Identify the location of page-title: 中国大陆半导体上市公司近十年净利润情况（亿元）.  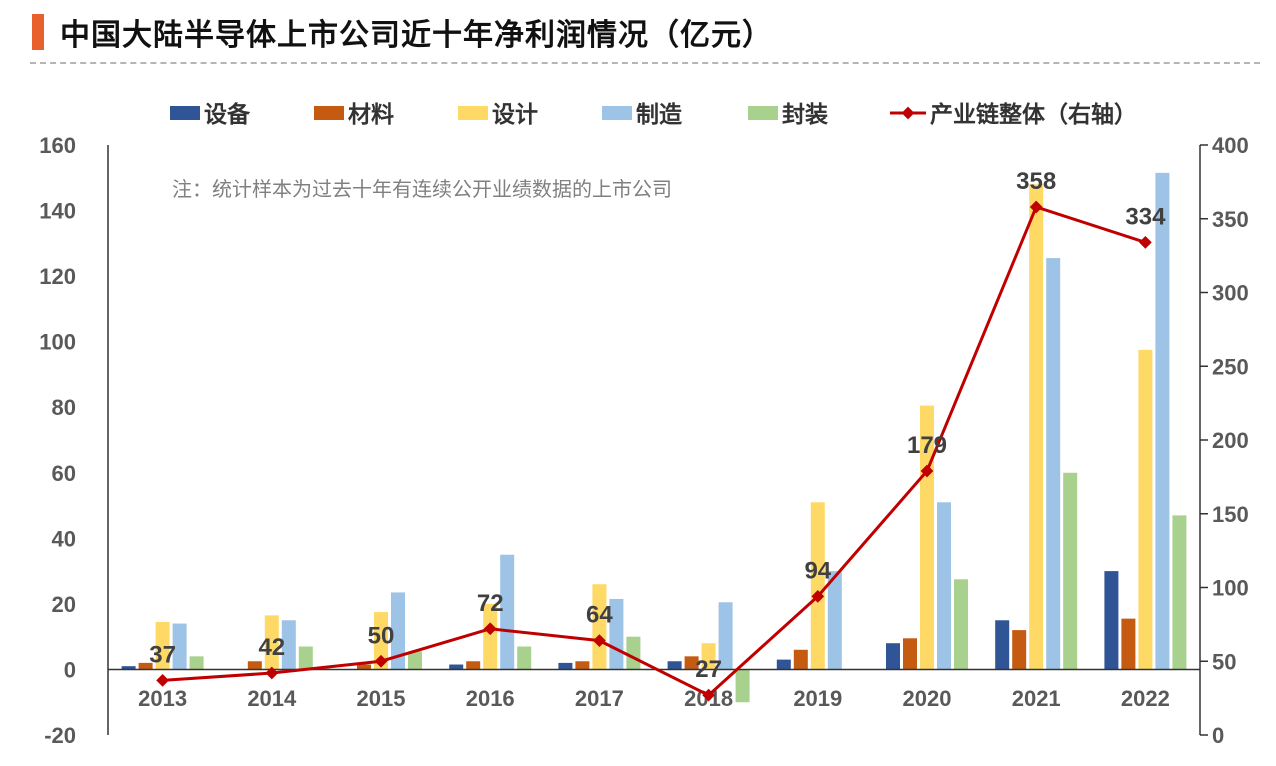
(416, 35).